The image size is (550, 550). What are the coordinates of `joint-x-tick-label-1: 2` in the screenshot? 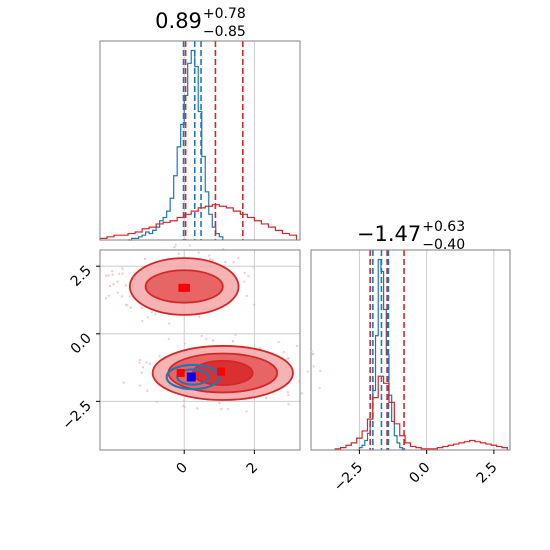 It's located at (253, 469).